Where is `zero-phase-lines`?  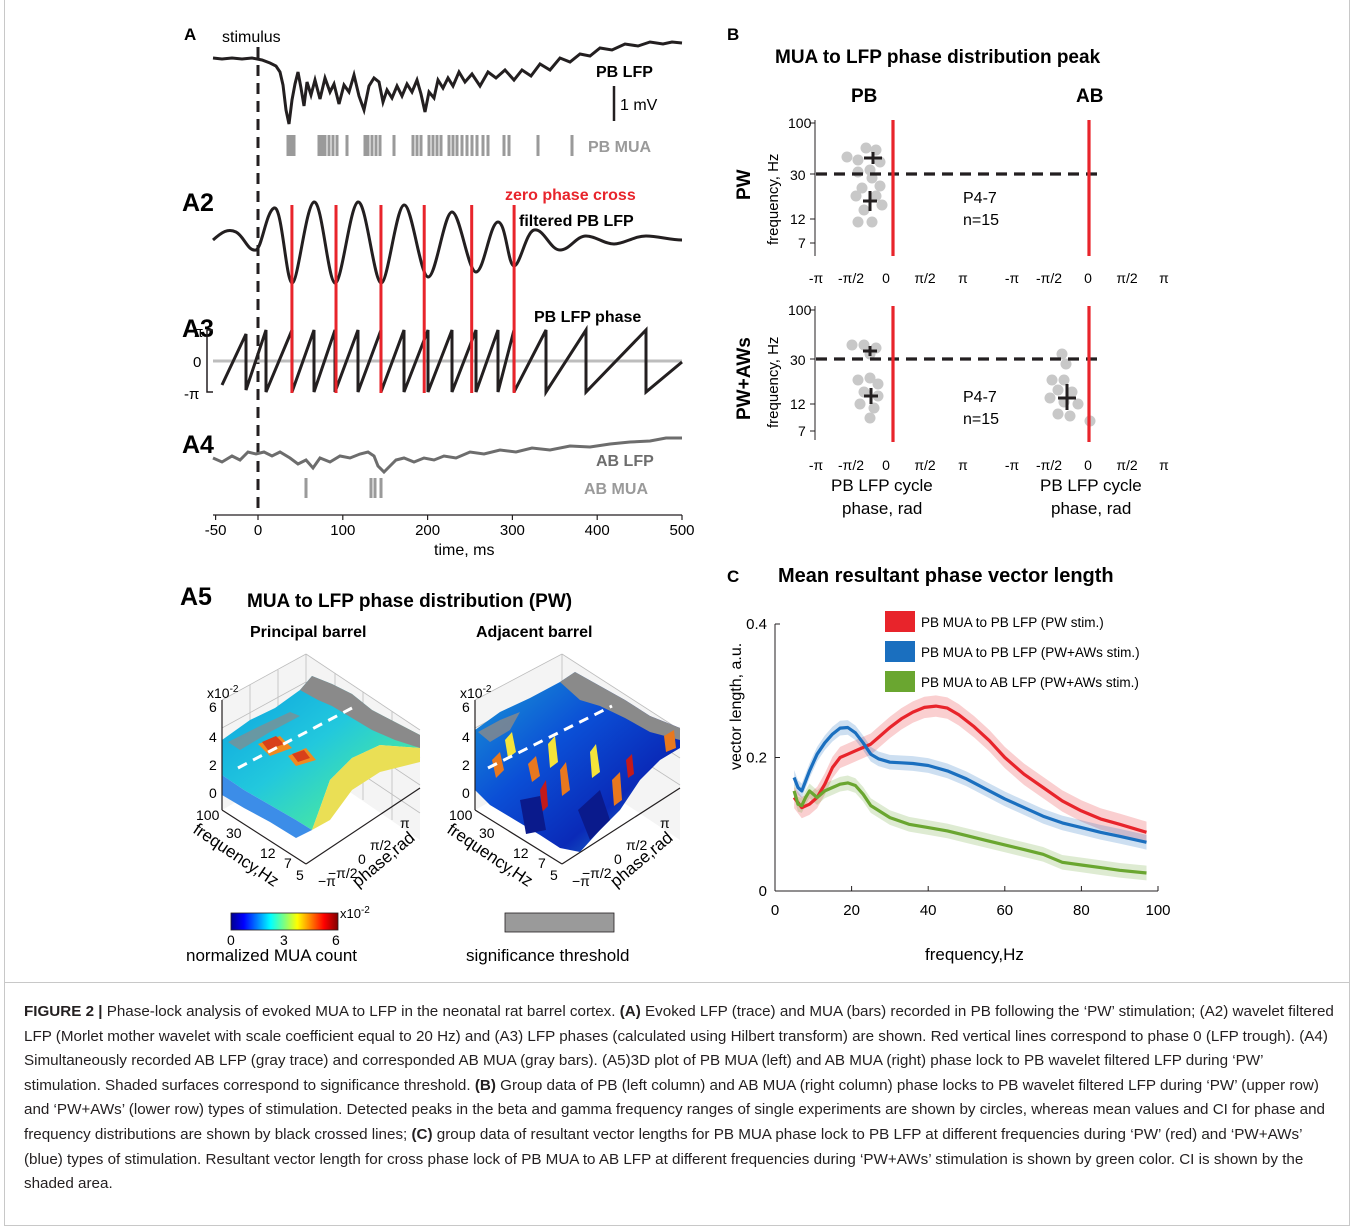 zero-phase-lines is located at coordinates (403, 299).